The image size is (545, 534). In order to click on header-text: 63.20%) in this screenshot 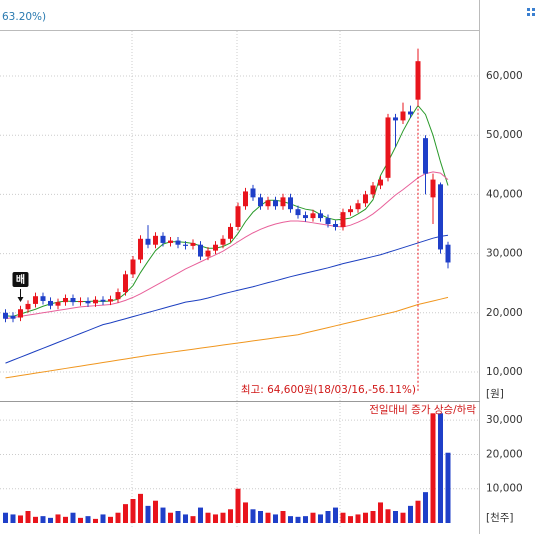, I will do `click(24, 17)`.